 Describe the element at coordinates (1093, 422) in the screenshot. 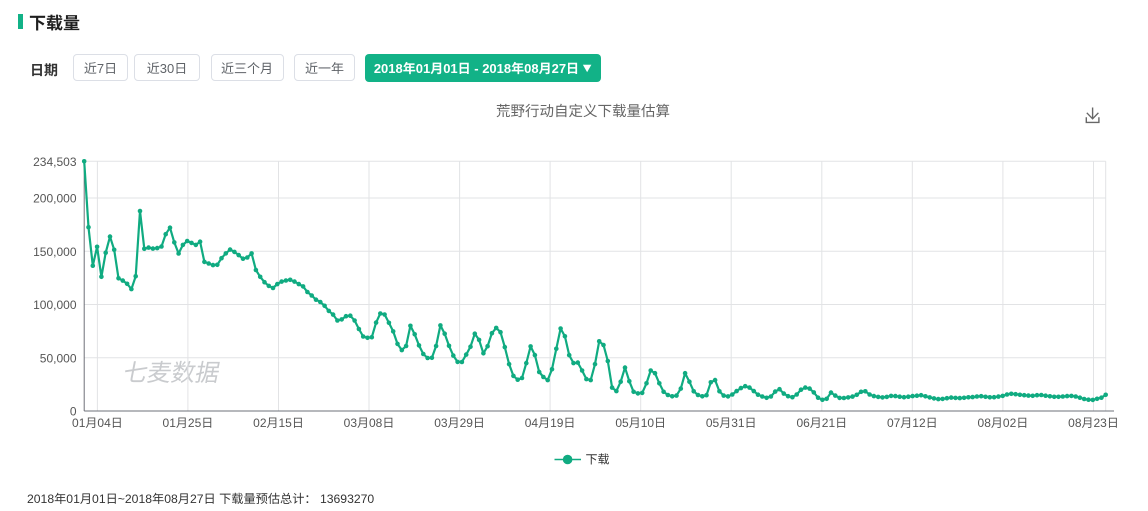

I see `svg-text: 08月23日` at that location.